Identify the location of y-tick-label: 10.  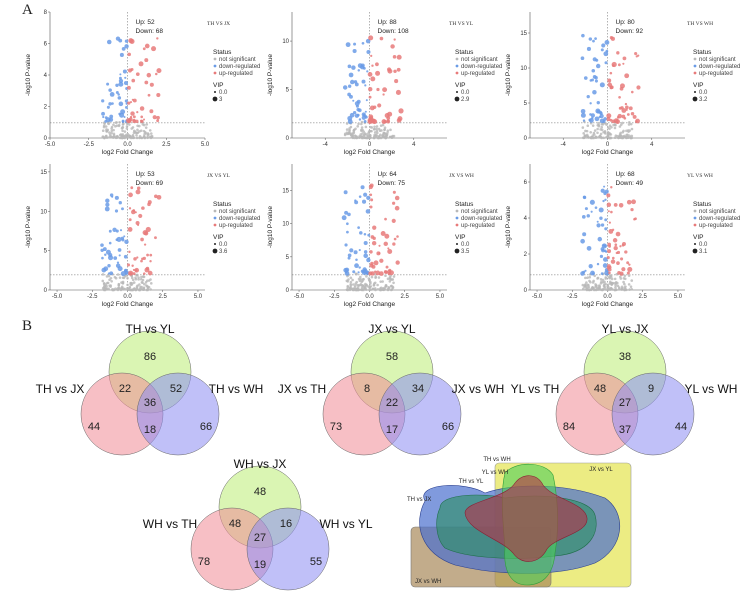
(523, 69).